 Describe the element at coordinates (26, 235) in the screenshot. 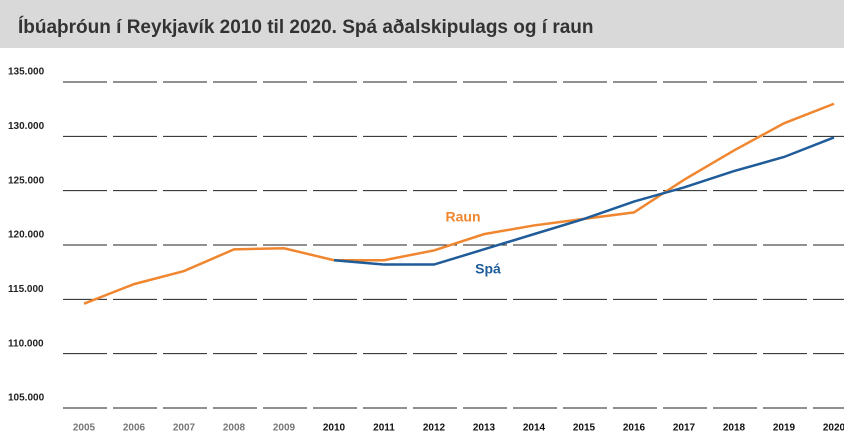

I see `y-tick-label: 120.000` at that location.